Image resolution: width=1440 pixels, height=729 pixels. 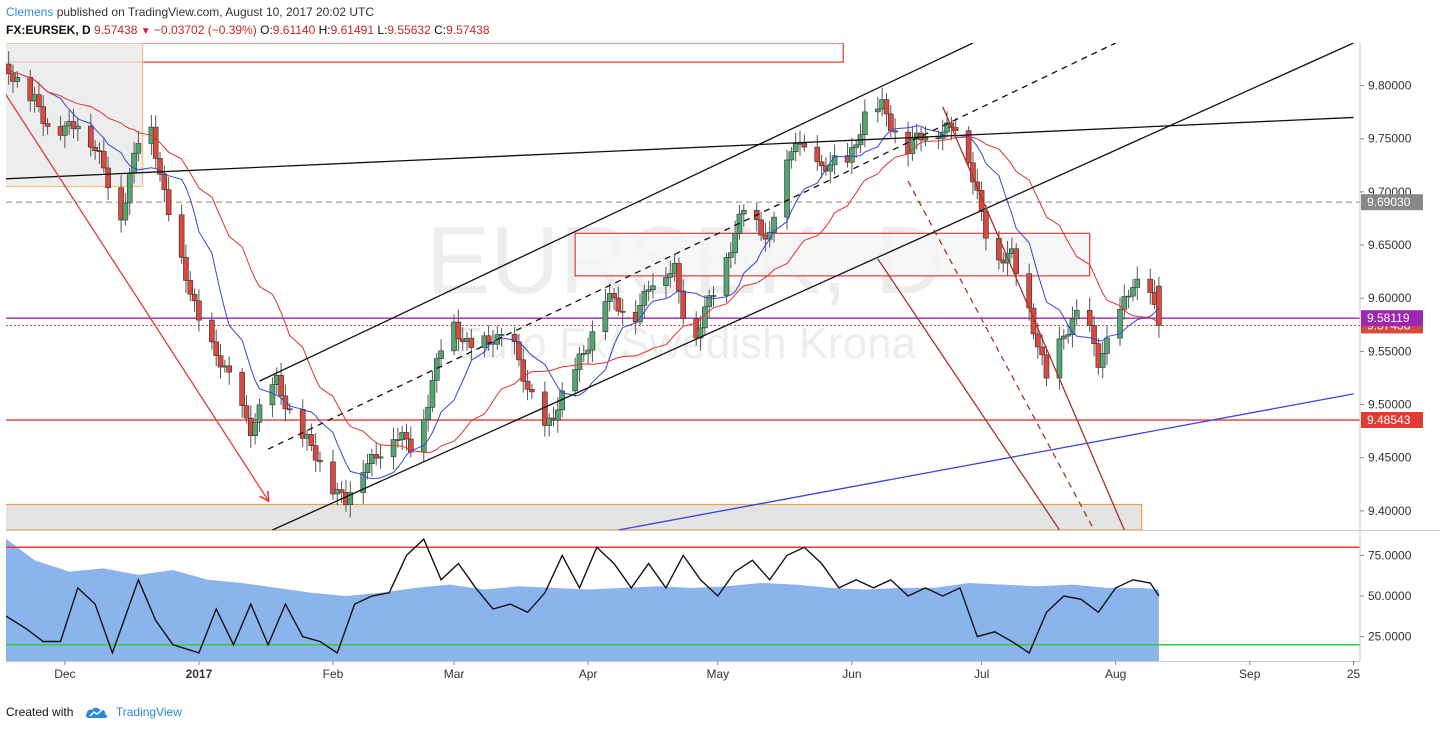 I want to click on author-link: Clemens, so click(x=30, y=12).